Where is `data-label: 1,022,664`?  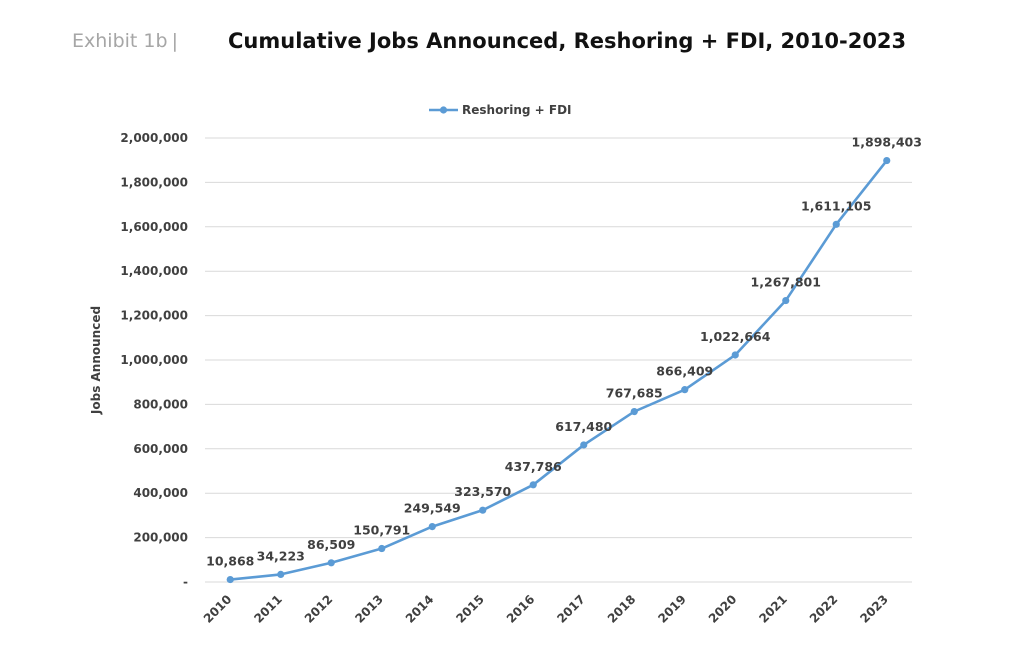 data-label: 1,022,664 is located at coordinates (735, 336).